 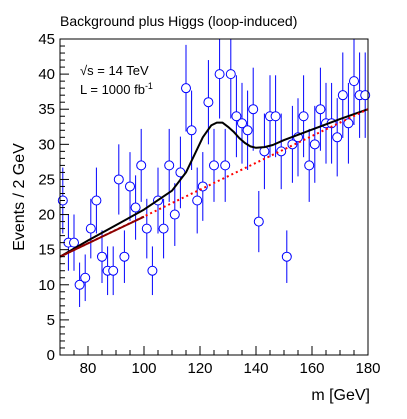 I want to click on energy-annotation: √s = 14 TeV, so click(x=114, y=70).